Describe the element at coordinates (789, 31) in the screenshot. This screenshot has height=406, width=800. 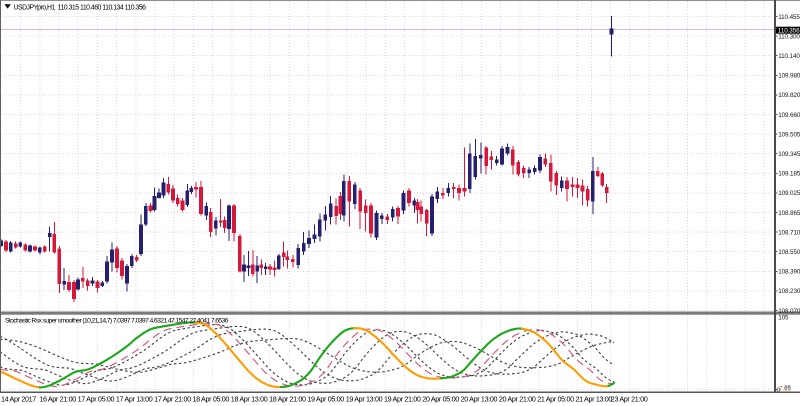
I see `svg-text: 110.356` at that location.